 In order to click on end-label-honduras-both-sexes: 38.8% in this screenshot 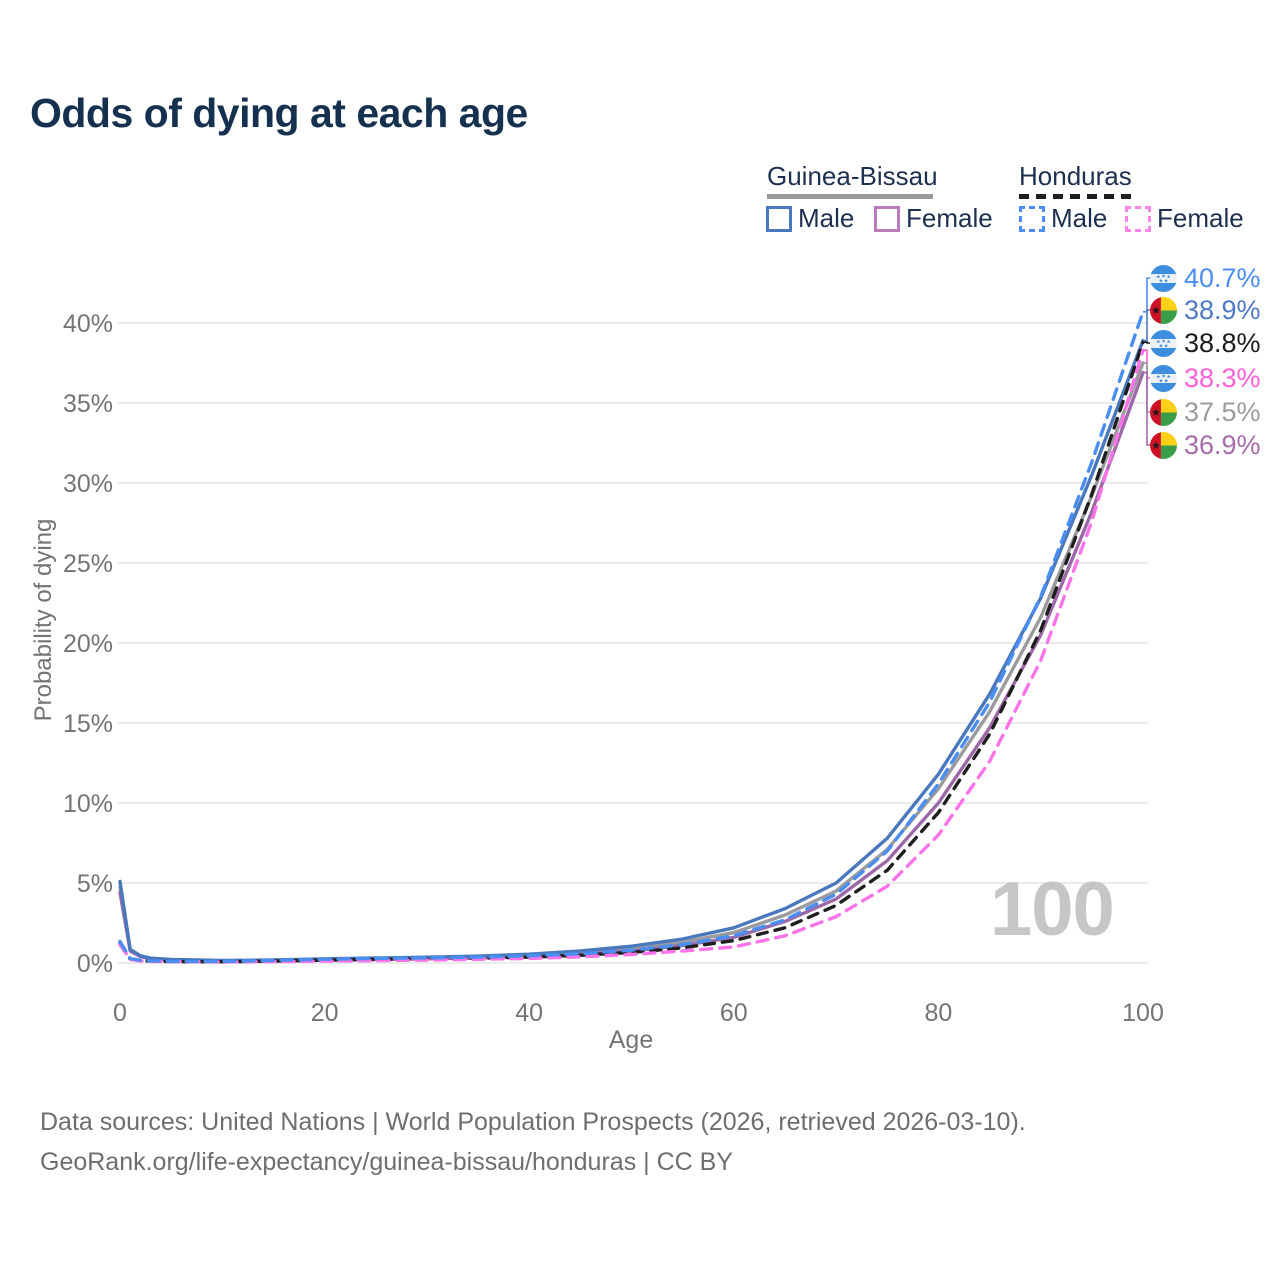, I will do `click(1205, 343)`.